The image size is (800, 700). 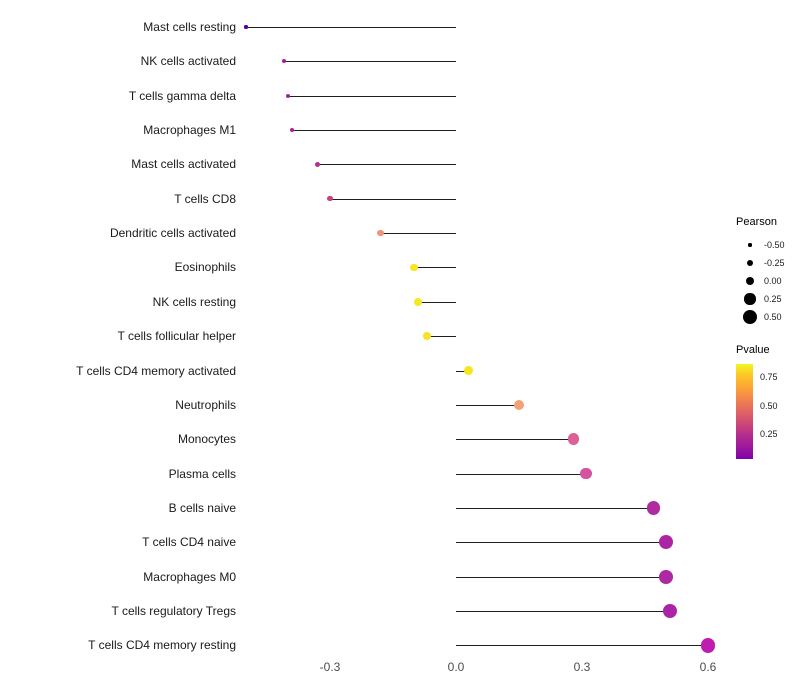 What do you see at coordinates (753, 350) in the screenshot?
I see `color-legend-title: Pvalue` at bounding box center [753, 350].